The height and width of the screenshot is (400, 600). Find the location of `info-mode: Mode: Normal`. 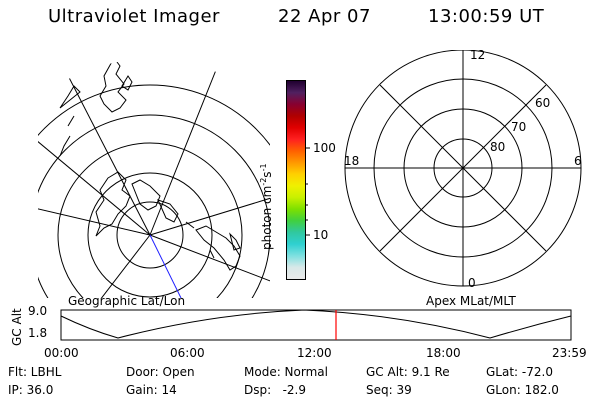

info-mode: Mode: Normal is located at coordinates (286, 372).